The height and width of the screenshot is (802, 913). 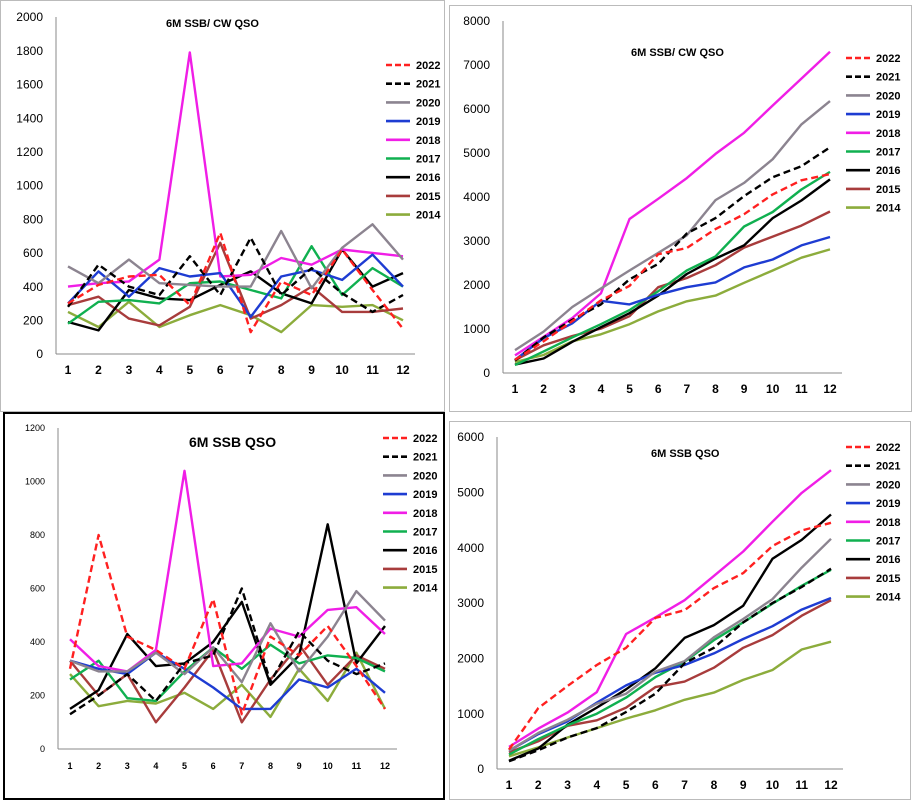 What do you see at coordinates (831, 785) in the screenshot?
I see `chart-3-x-tick-label: 12` at bounding box center [831, 785].